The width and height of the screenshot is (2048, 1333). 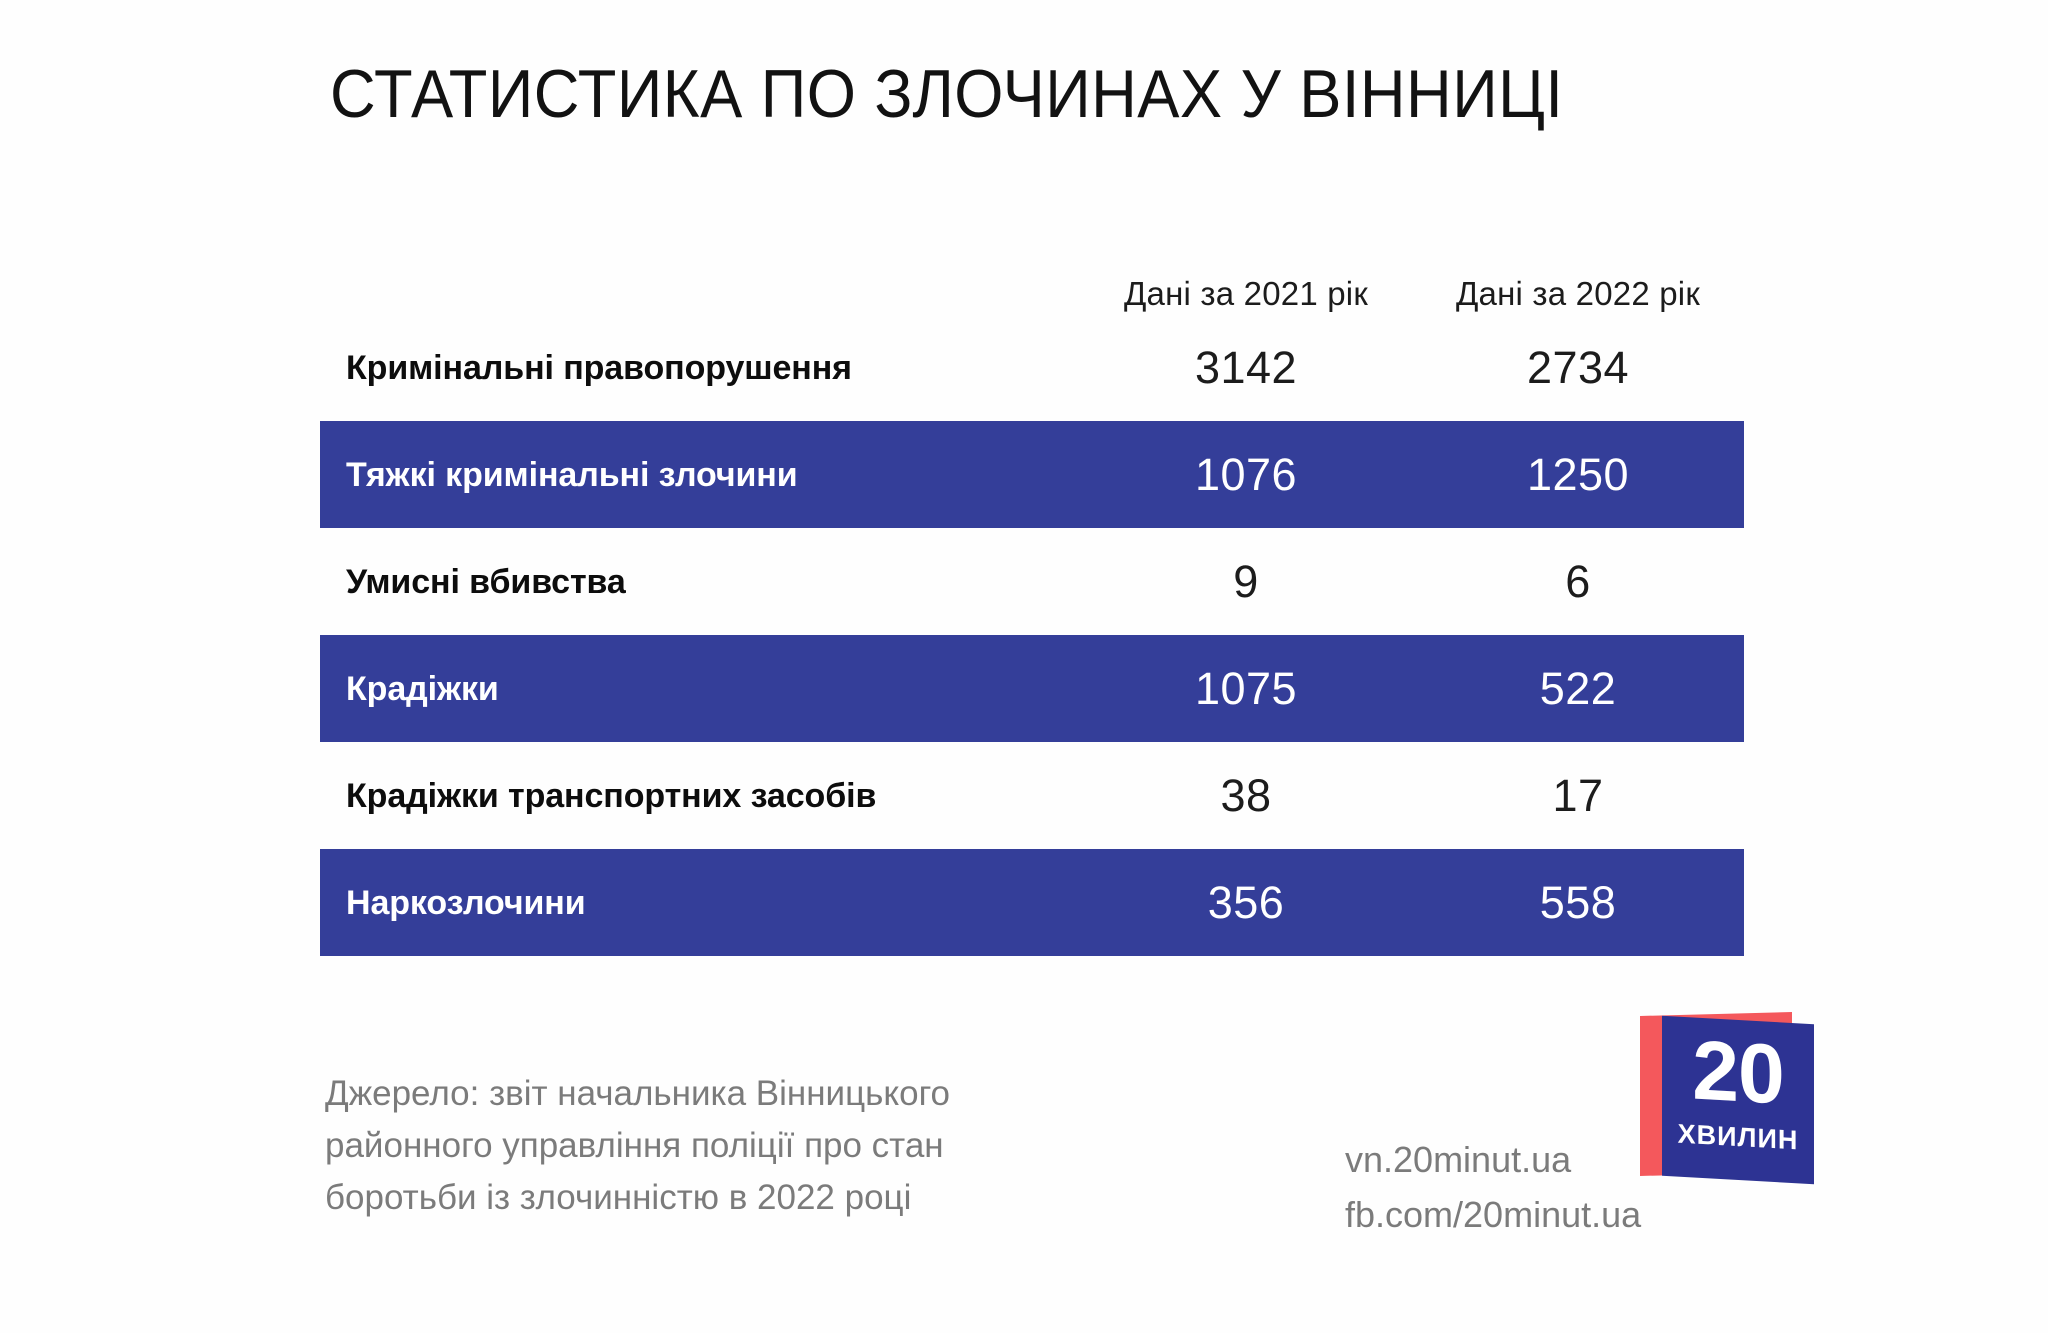 I want to click on row-value-2021: 9, so click(x=1246, y=581).